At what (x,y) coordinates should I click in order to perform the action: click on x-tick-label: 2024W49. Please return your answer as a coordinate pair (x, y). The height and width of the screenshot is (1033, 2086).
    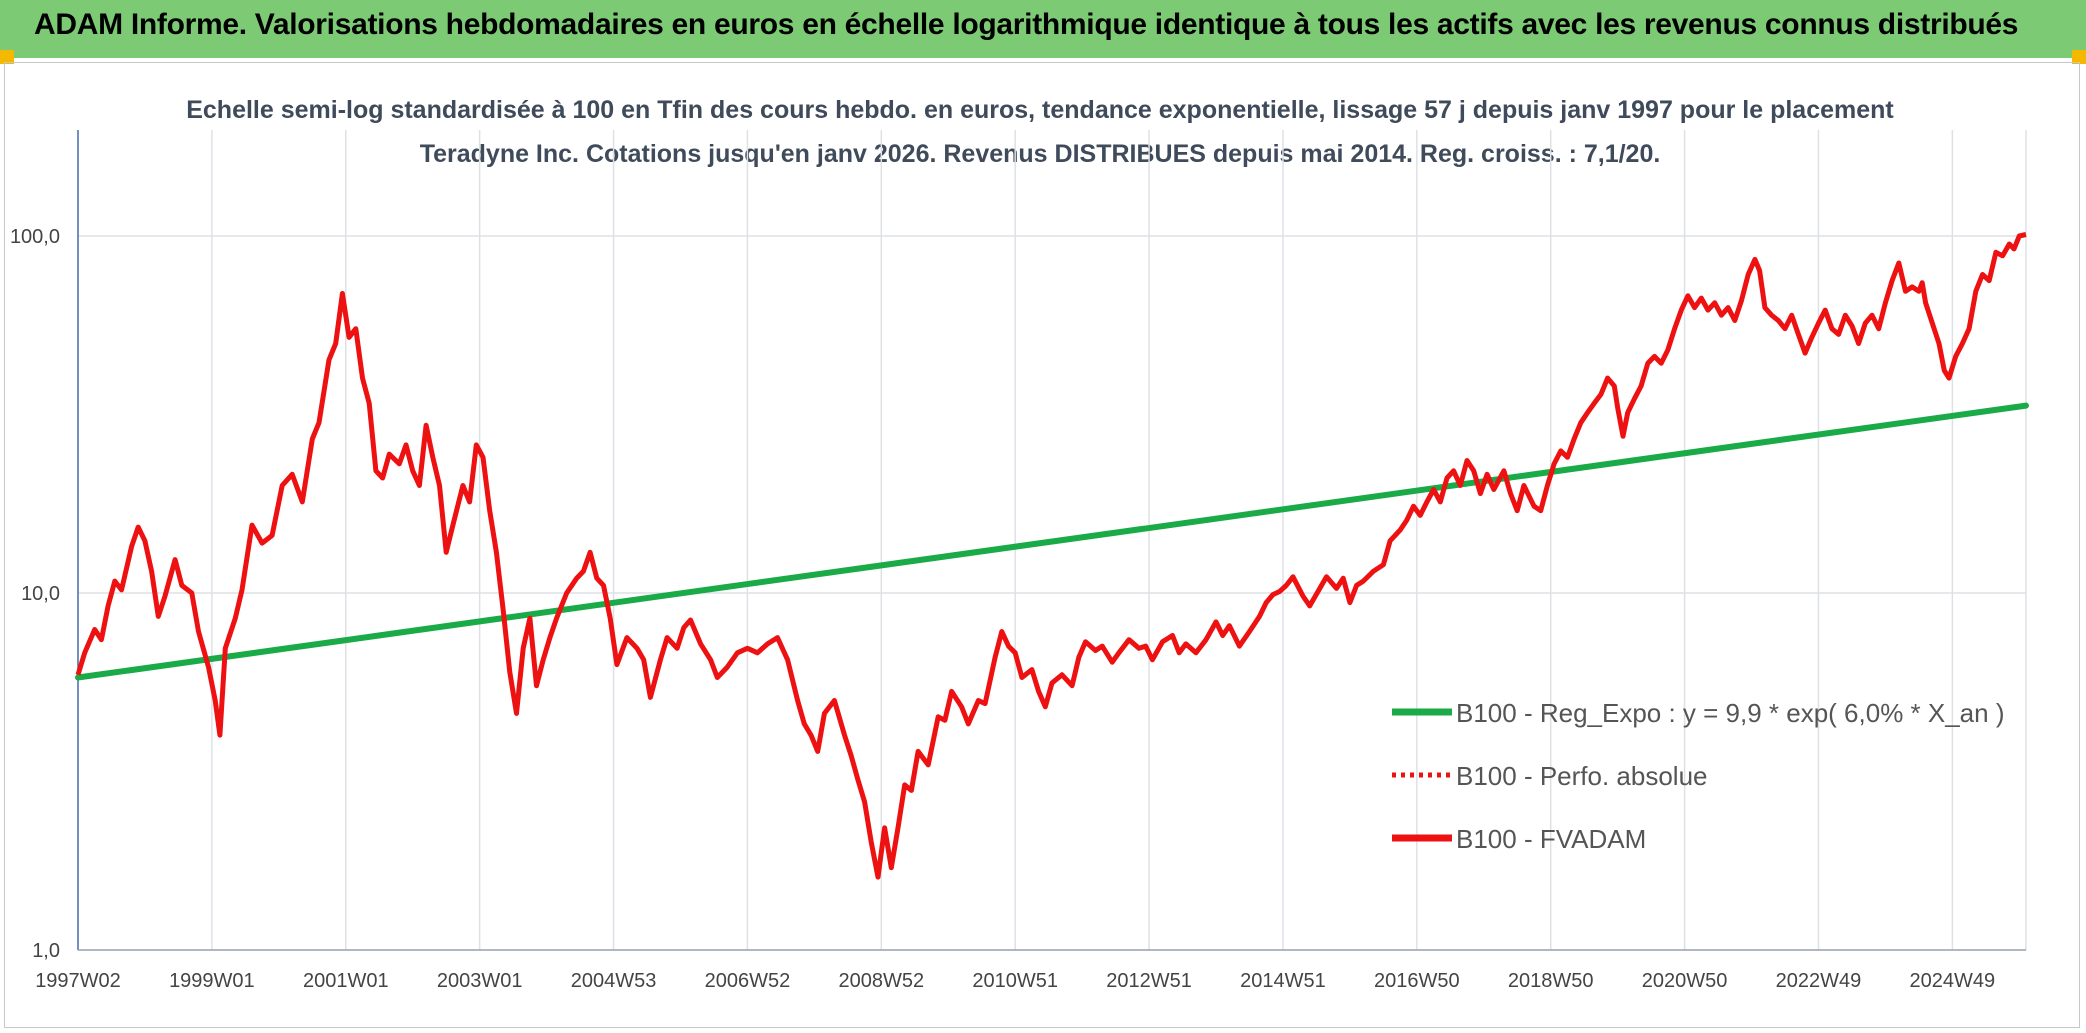
    Looking at the image, I should click on (1953, 981).